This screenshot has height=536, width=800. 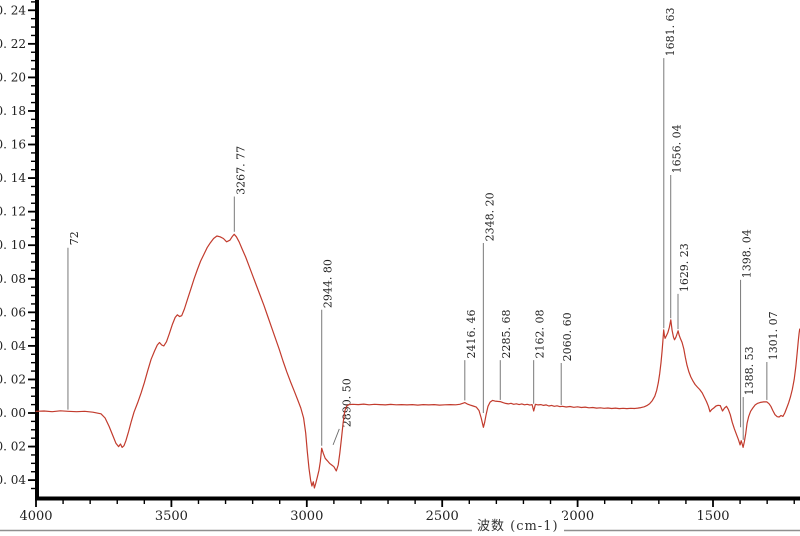 I want to click on peak-label: 3267. 77, so click(x=240, y=170).